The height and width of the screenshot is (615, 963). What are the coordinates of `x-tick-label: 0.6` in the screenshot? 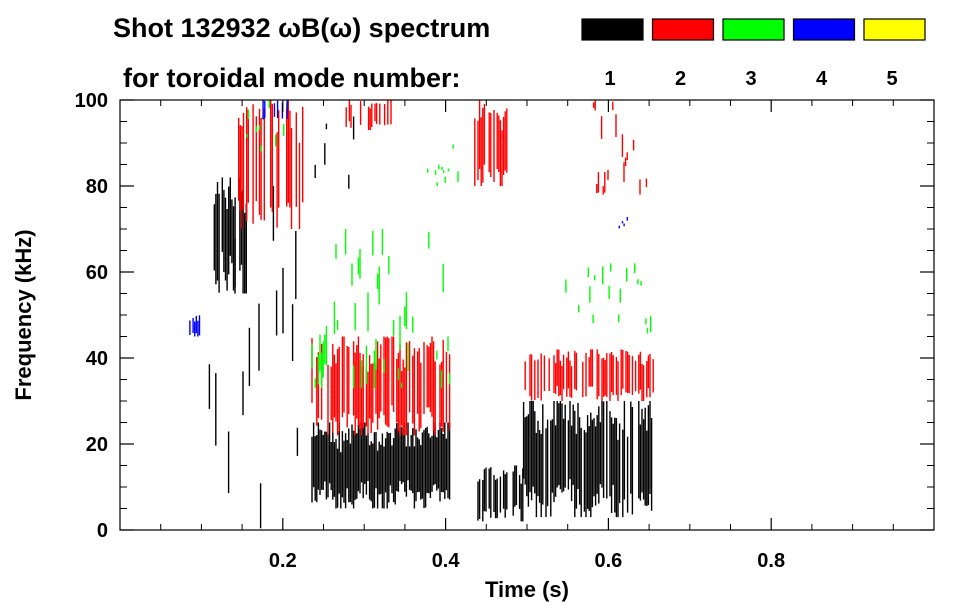 It's located at (608, 561).